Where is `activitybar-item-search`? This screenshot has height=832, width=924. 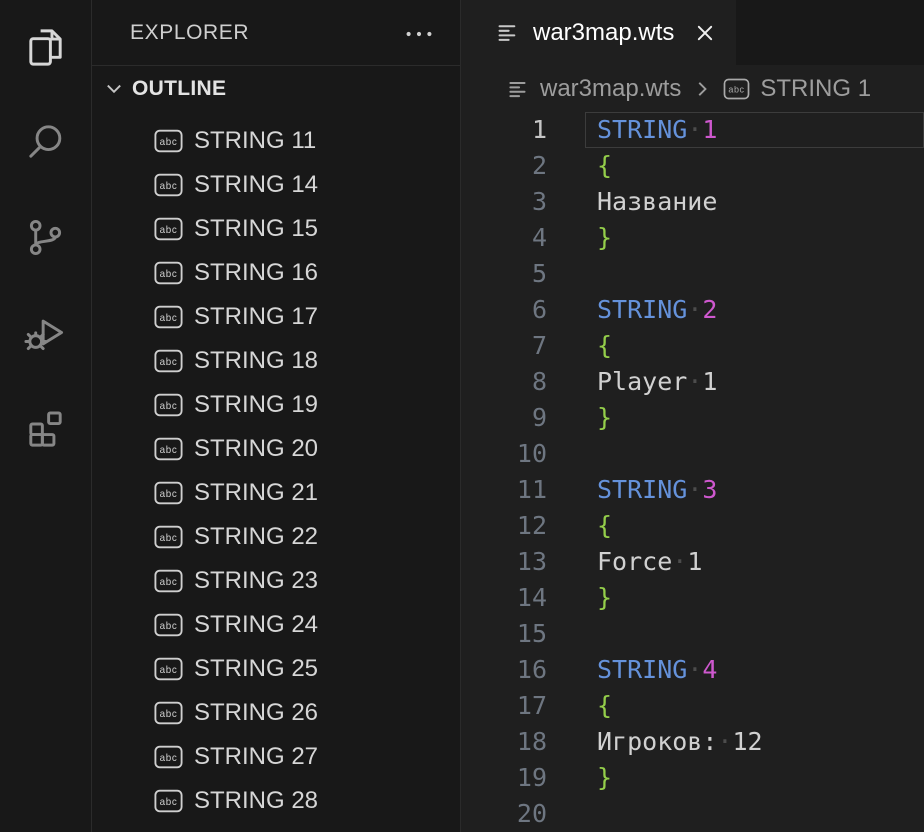 activitybar-item-search is located at coordinates (45, 142).